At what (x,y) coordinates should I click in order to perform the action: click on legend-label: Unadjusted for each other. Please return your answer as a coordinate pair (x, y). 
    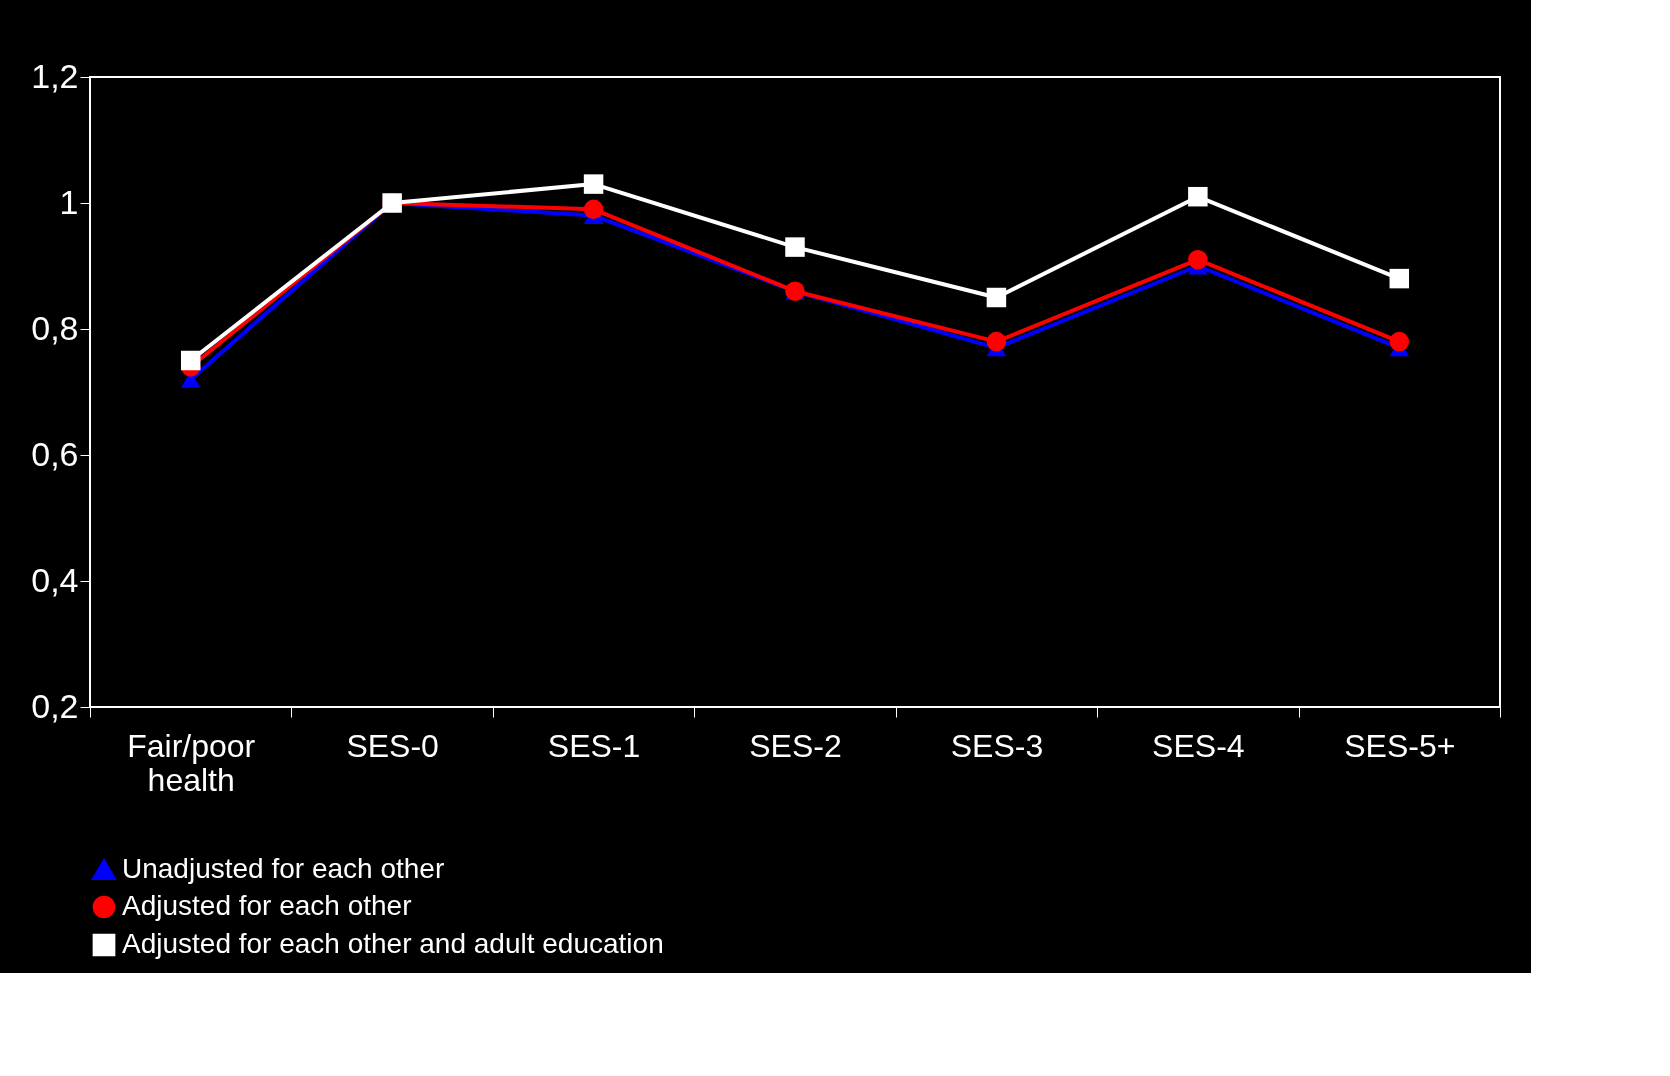
    Looking at the image, I should click on (283, 868).